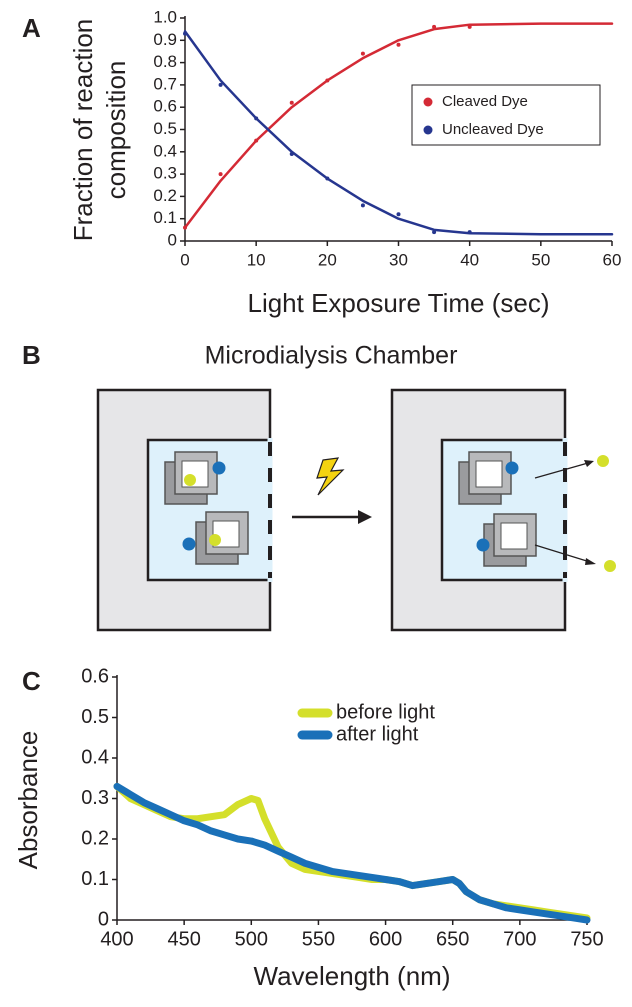 The image size is (632, 1007). Describe the element at coordinates (184, 259) in the screenshot. I see `x-tick-label: 0` at that location.